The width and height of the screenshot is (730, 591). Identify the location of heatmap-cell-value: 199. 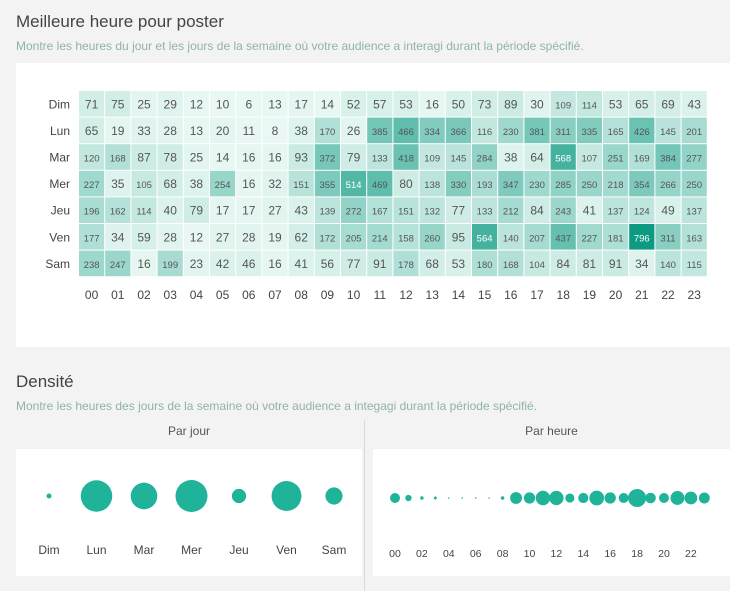
(170, 265).